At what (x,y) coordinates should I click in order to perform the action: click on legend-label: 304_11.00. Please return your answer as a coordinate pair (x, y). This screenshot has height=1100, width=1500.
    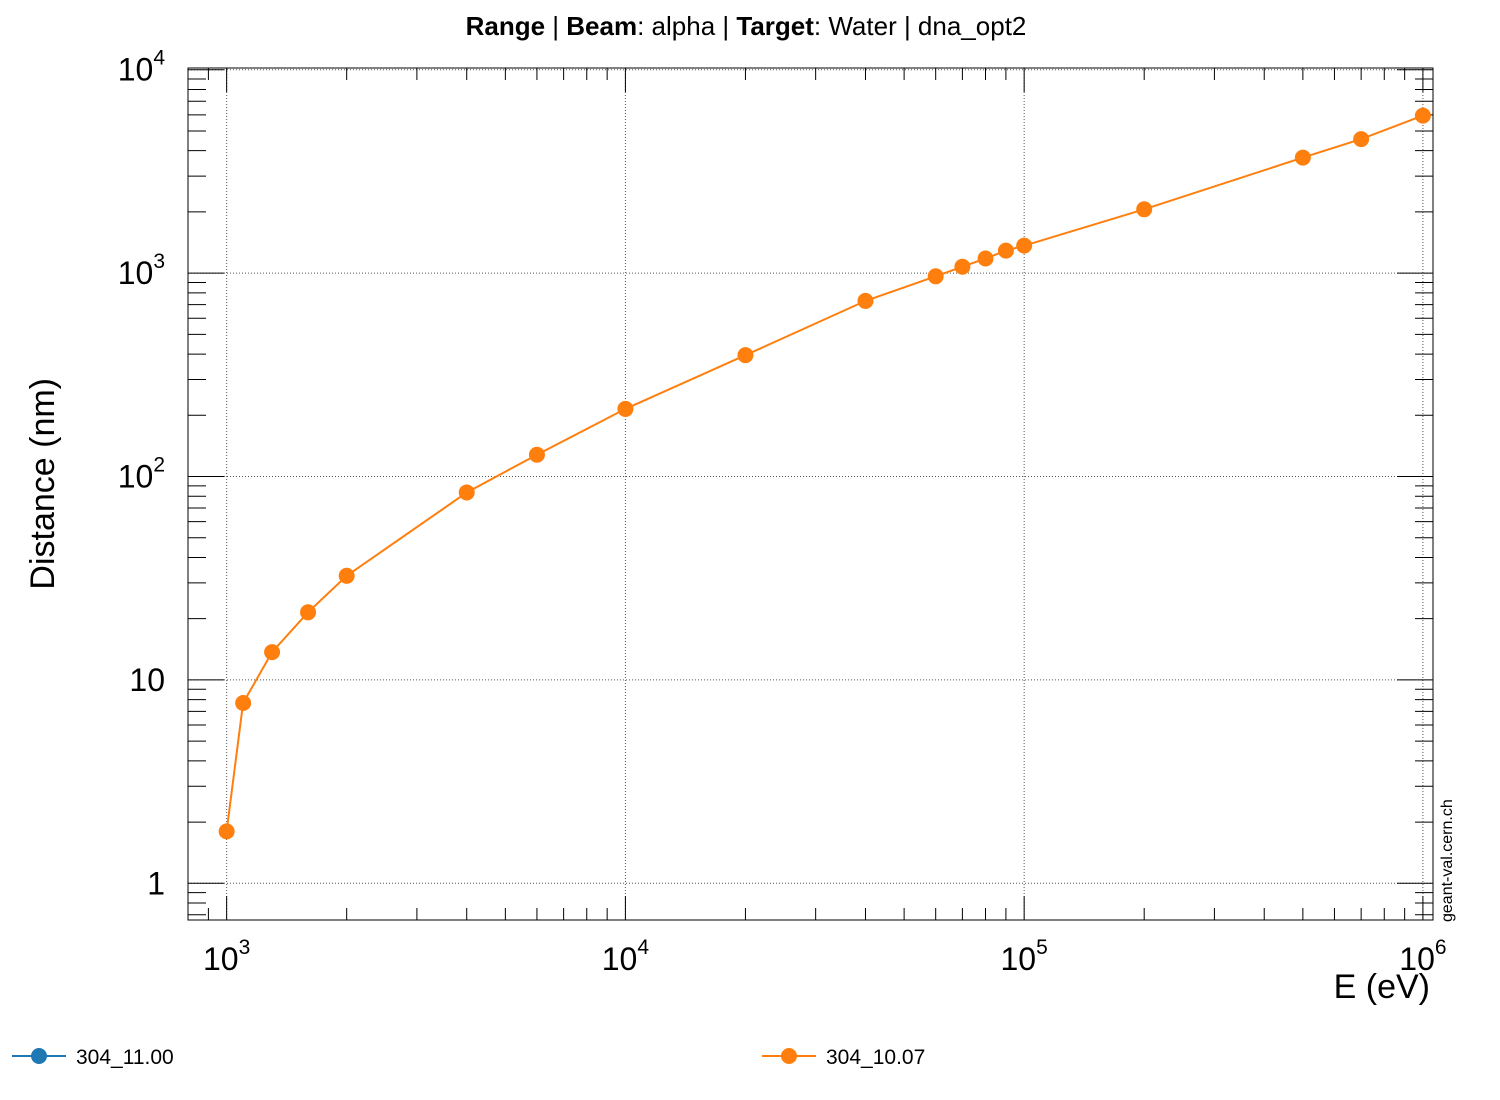
    Looking at the image, I should click on (125, 1057).